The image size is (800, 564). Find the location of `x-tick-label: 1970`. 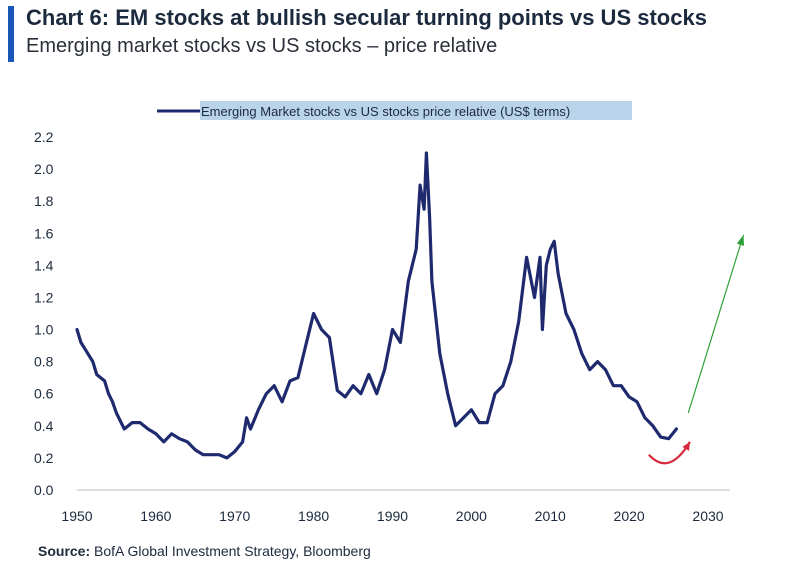

x-tick-label: 1970 is located at coordinates (234, 516).